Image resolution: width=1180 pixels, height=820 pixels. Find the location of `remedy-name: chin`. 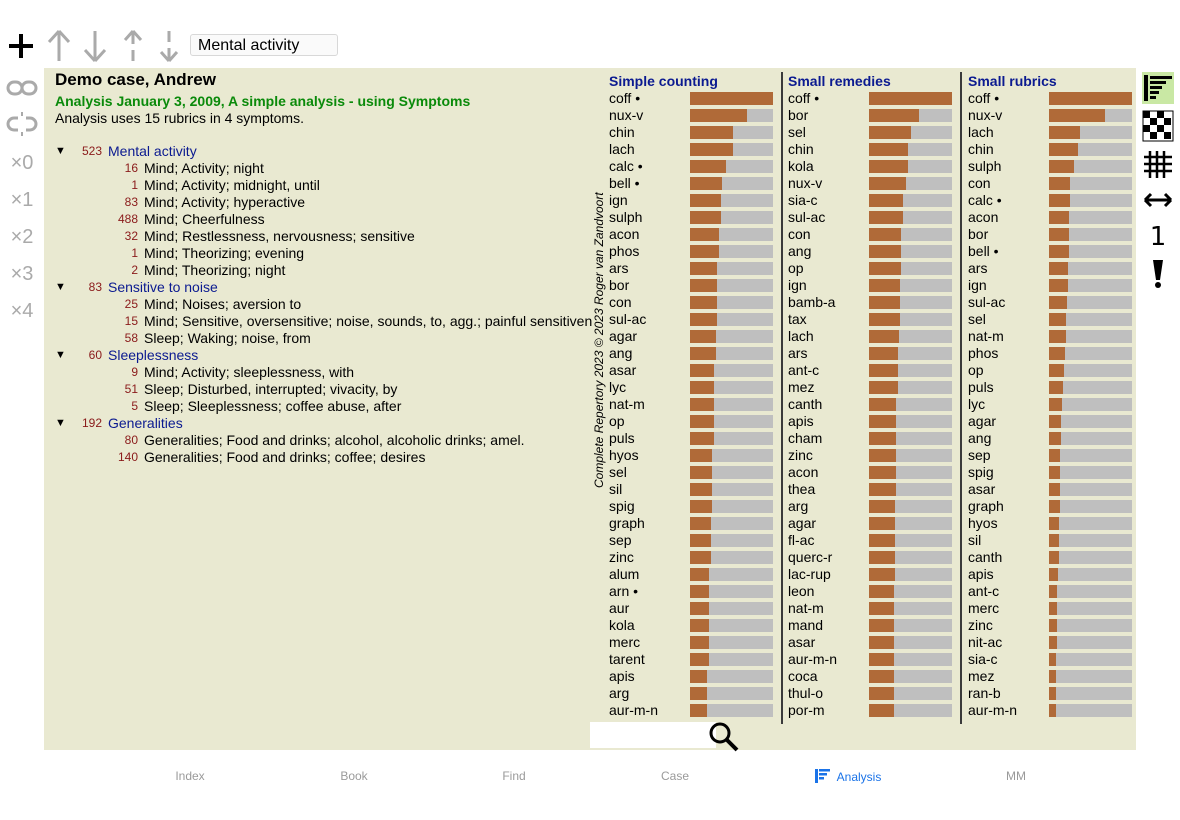

remedy-name: chin is located at coordinates (622, 132).